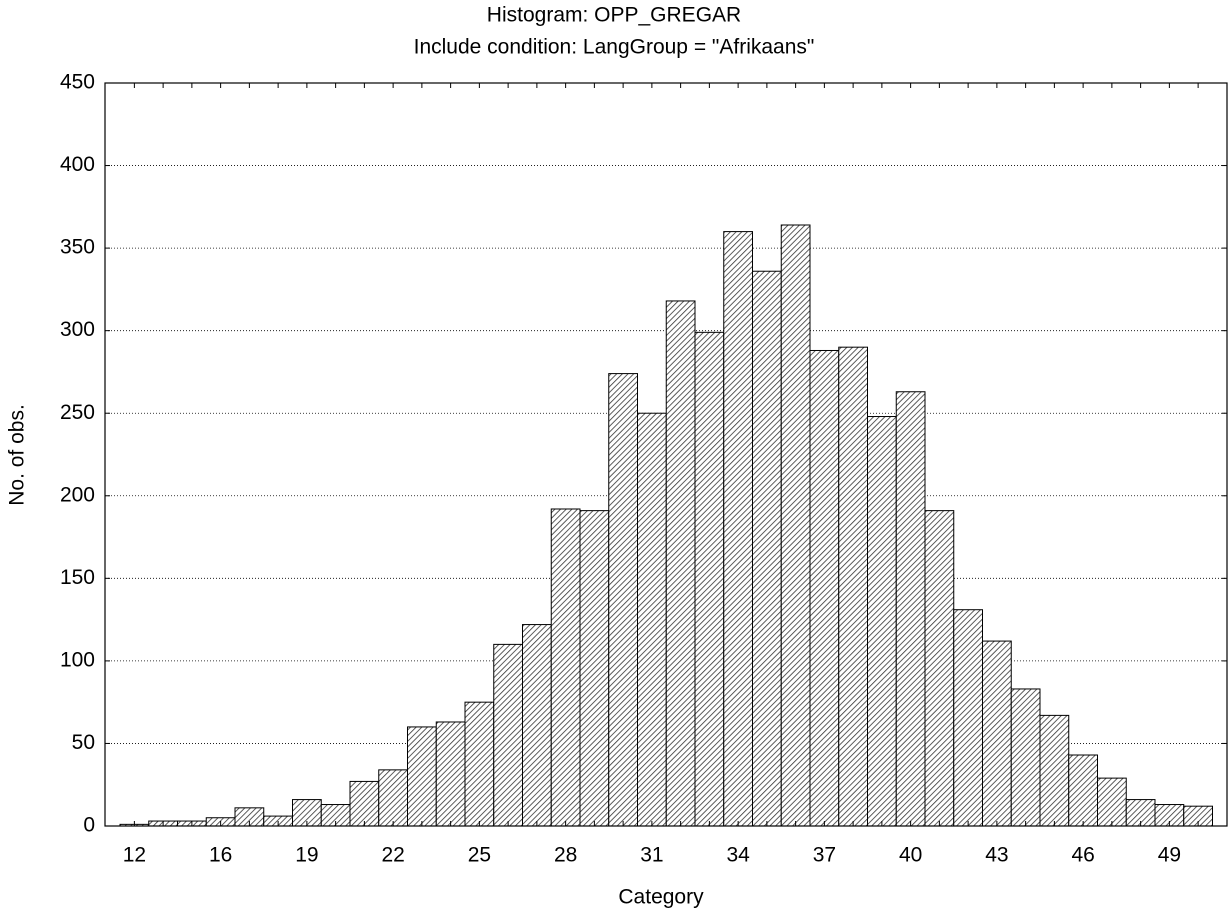 The image size is (1228, 916). I want to click on x-tick-label: 37, so click(824, 855).